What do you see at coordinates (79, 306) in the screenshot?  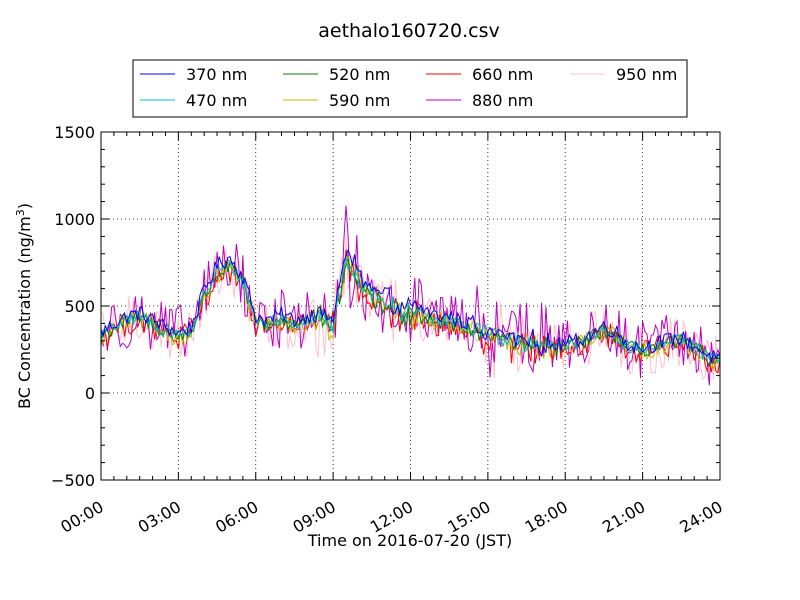 I see `y-tick-label: 500` at bounding box center [79, 306].